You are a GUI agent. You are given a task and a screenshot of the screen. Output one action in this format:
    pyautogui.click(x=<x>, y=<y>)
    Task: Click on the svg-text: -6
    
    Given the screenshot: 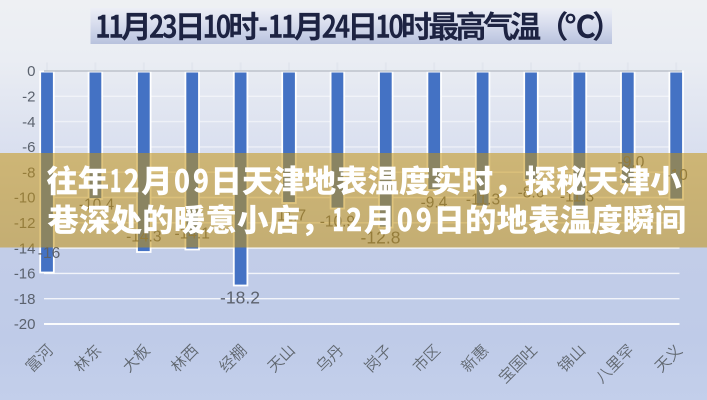 What is the action you would take?
    pyautogui.click(x=28, y=147)
    